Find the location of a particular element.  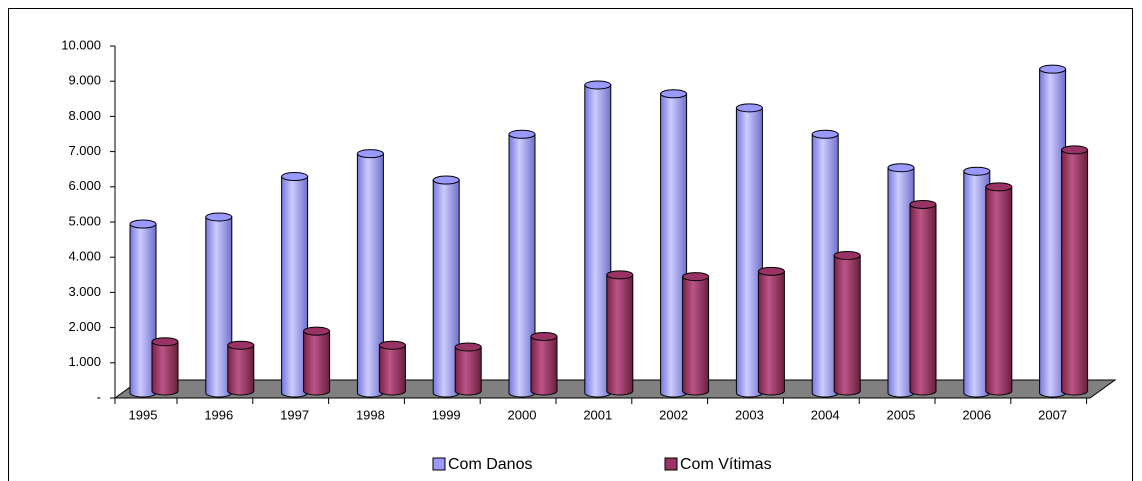

y-tick-label: 9.000 is located at coordinates (84, 80).